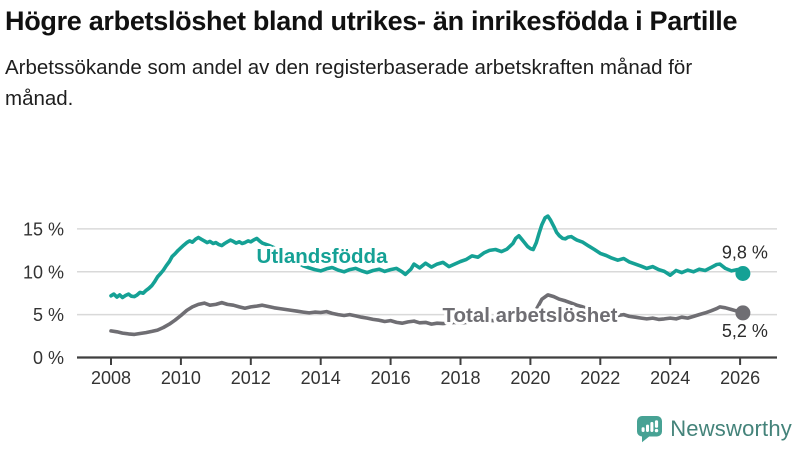 The height and width of the screenshot is (450, 800). What do you see at coordinates (670, 378) in the screenshot?
I see `x-axis-label: 2024` at bounding box center [670, 378].